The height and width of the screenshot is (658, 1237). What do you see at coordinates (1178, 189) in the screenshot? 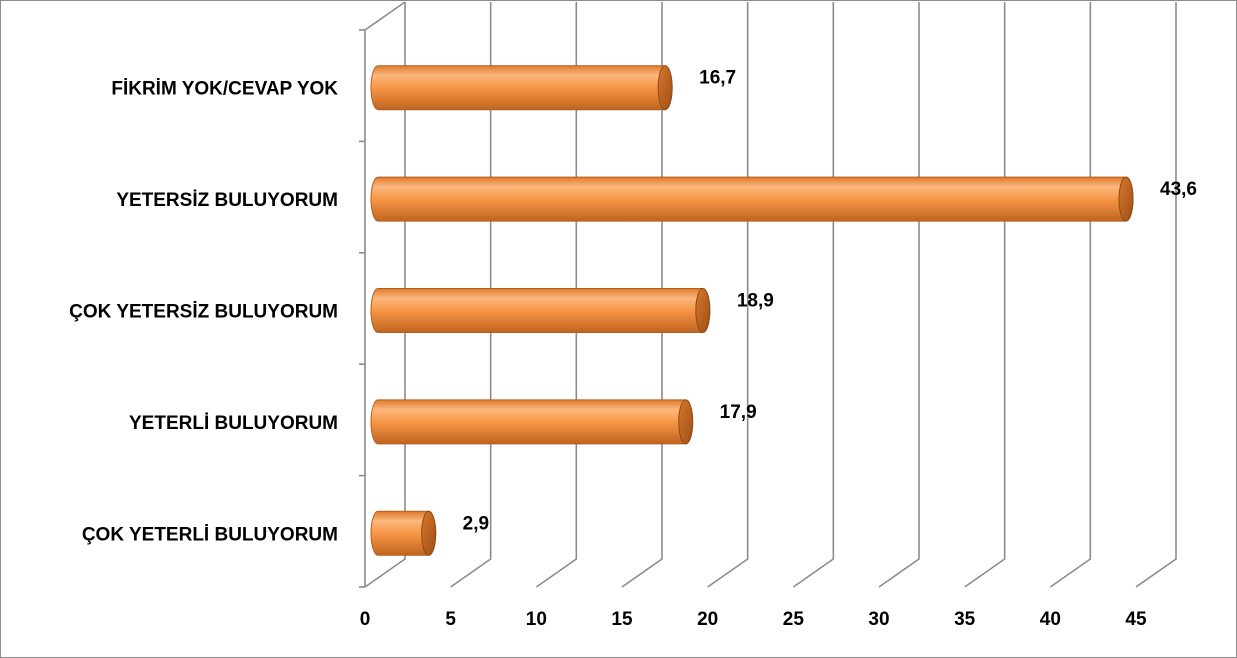
I see `data-label: 43,6` at bounding box center [1178, 189].